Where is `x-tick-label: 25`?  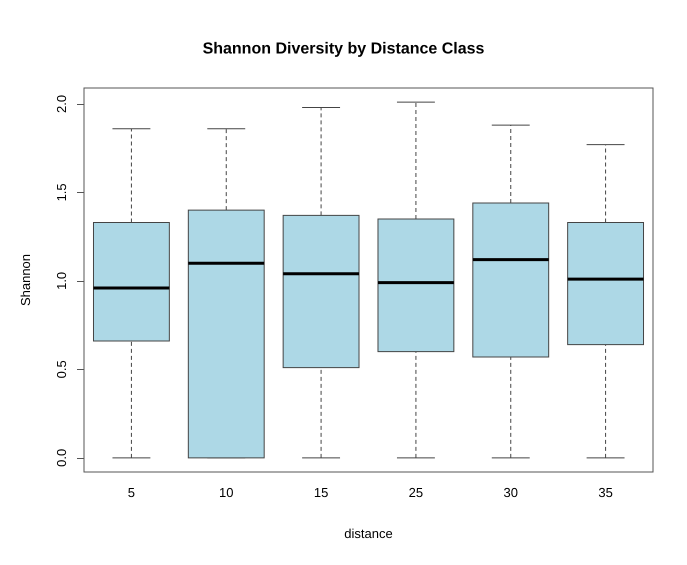
x-tick-label: 25 is located at coordinates (416, 492).